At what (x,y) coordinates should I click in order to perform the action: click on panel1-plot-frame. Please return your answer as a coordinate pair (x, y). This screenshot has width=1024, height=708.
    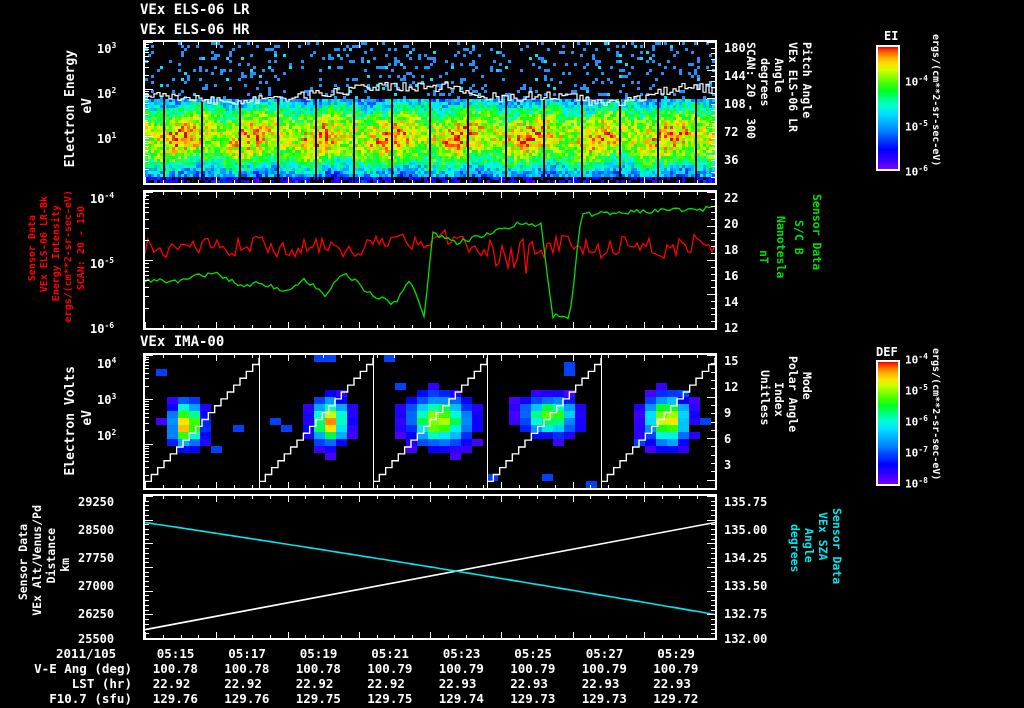
    Looking at the image, I should click on (430, 112).